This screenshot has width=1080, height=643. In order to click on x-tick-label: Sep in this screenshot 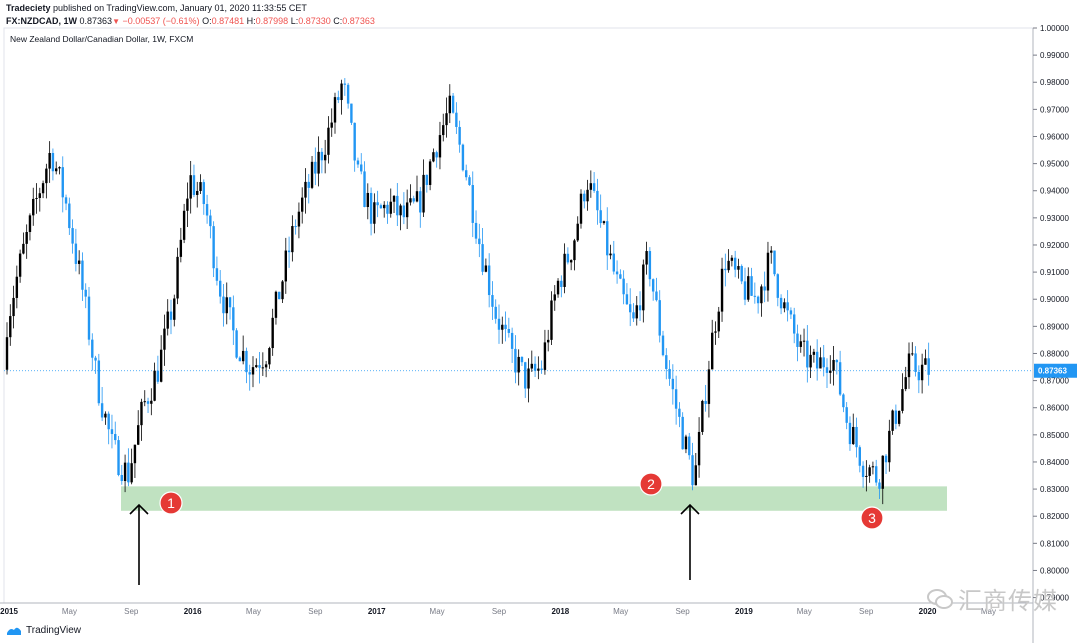, I will do `click(131, 611)`.